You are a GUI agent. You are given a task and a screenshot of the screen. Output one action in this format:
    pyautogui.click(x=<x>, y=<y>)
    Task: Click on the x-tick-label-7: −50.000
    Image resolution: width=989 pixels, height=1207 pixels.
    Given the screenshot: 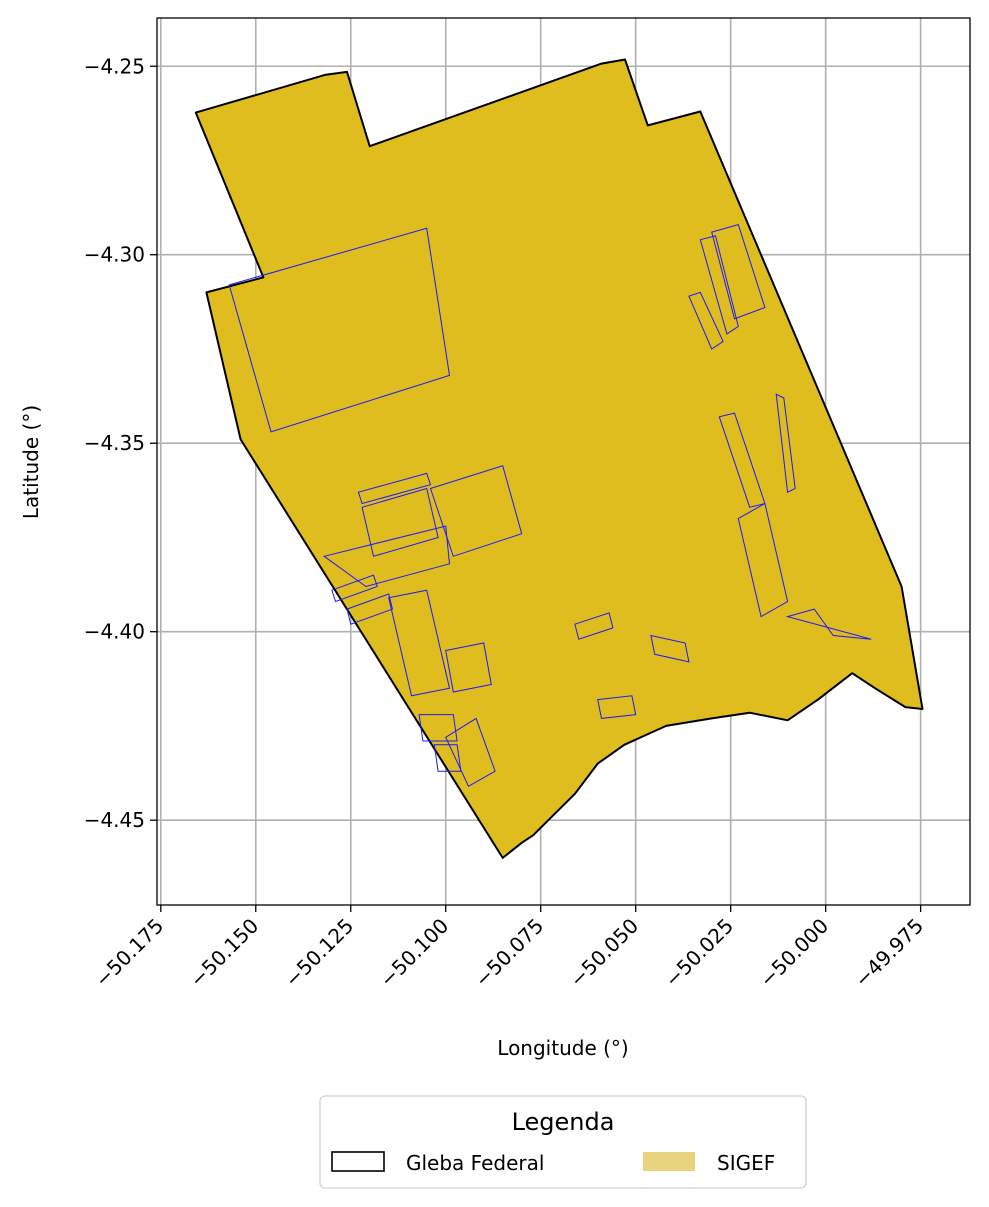 What is the action you would take?
    pyautogui.click(x=794, y=953)
    